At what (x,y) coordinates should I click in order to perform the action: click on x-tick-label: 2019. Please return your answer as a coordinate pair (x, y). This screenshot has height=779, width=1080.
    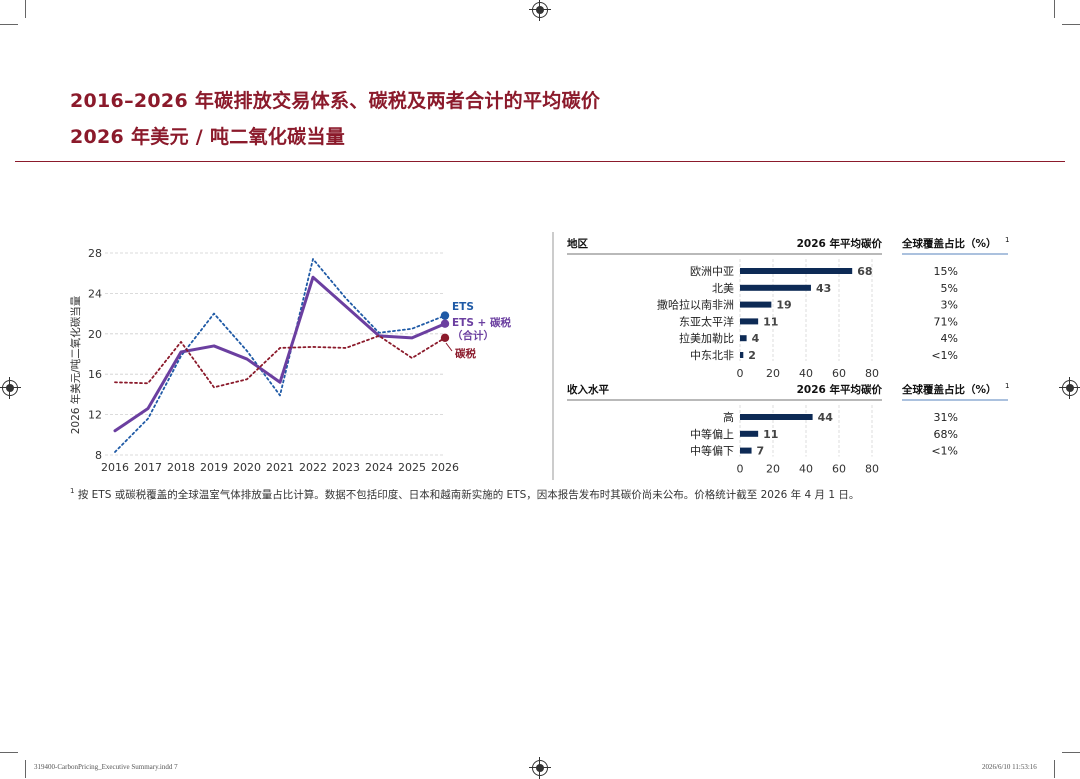
    Looking at the image, I should click on (214, 467).